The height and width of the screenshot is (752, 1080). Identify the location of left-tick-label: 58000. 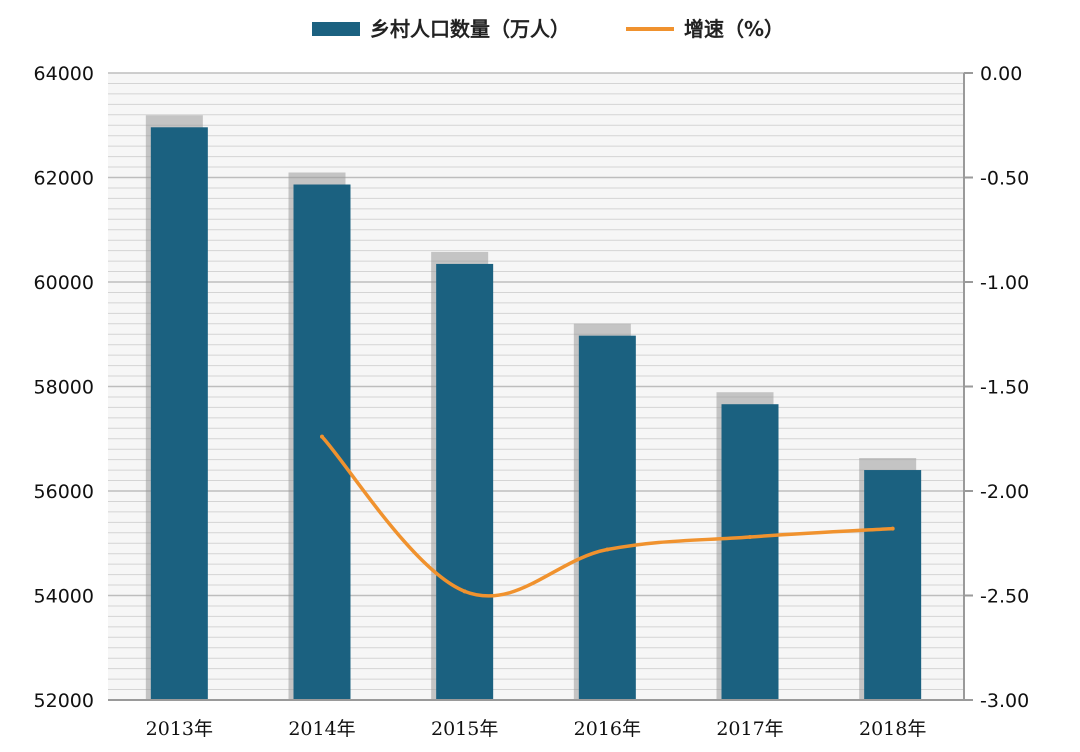
(64, 388).